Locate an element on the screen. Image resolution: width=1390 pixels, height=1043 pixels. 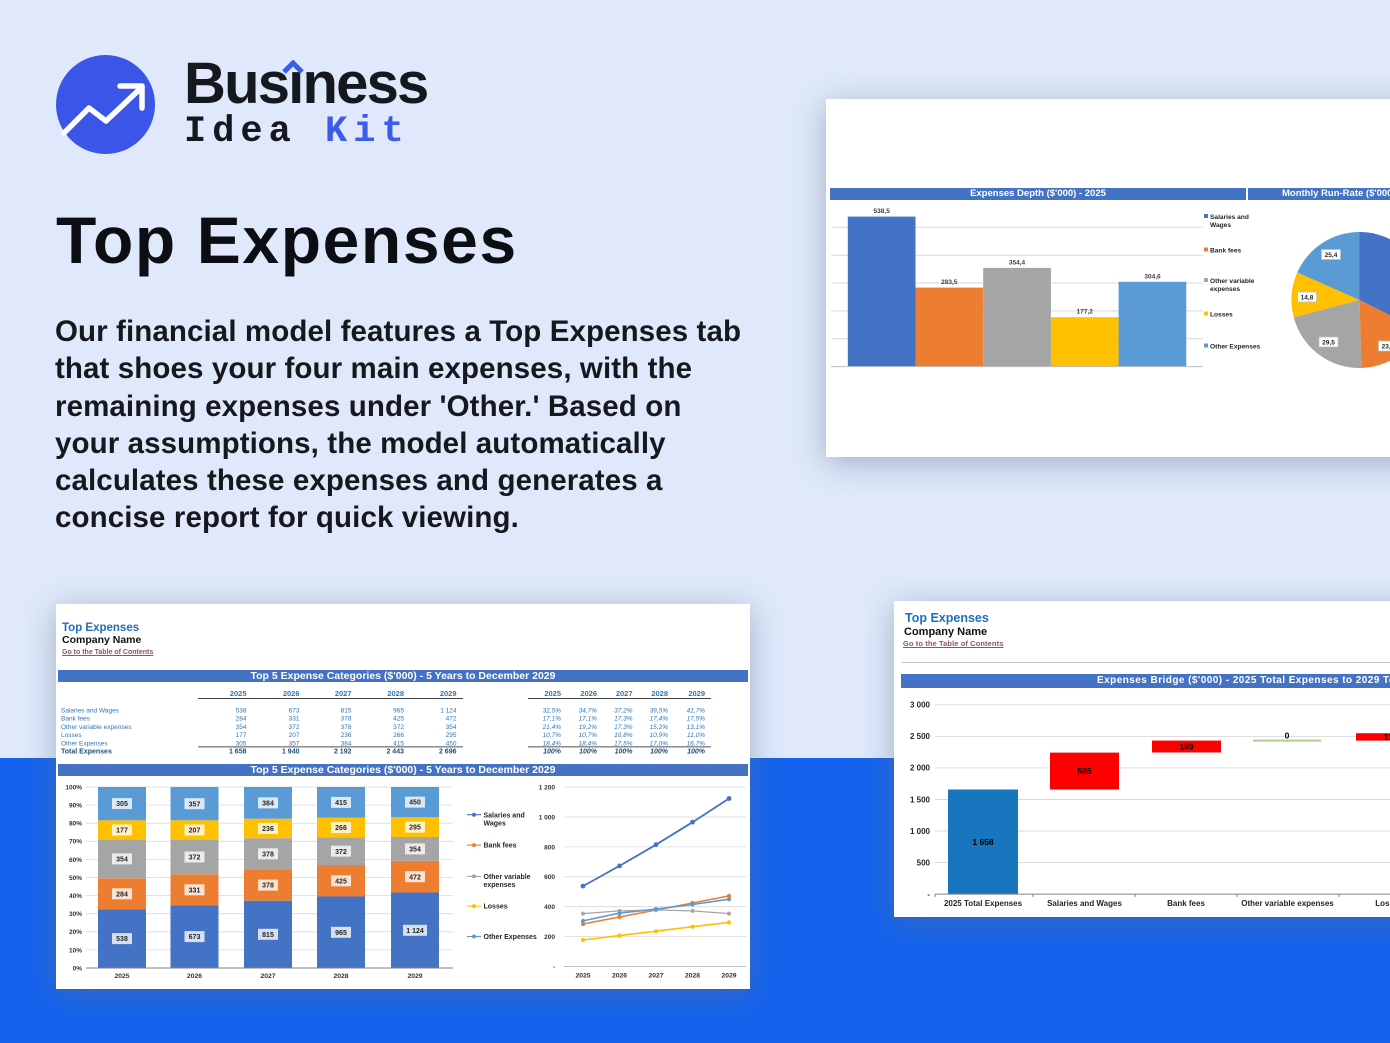
svg-text: 60% is located at coordinates (75, 860).